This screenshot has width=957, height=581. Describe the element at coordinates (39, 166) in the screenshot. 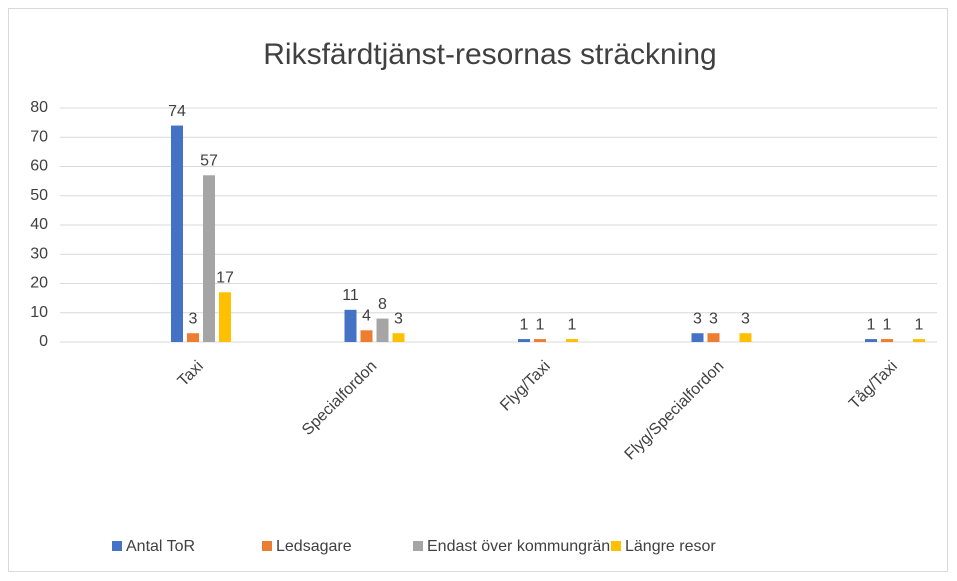

I see `y-tick-label: 60` at that location.